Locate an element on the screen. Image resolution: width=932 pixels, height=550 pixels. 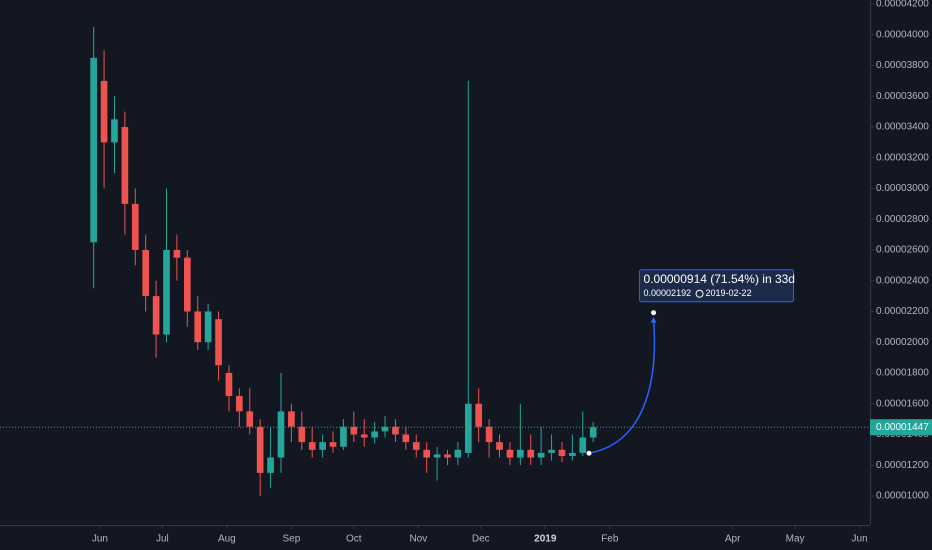
x-tick-label: Apr is located at coordinates (733, 539).